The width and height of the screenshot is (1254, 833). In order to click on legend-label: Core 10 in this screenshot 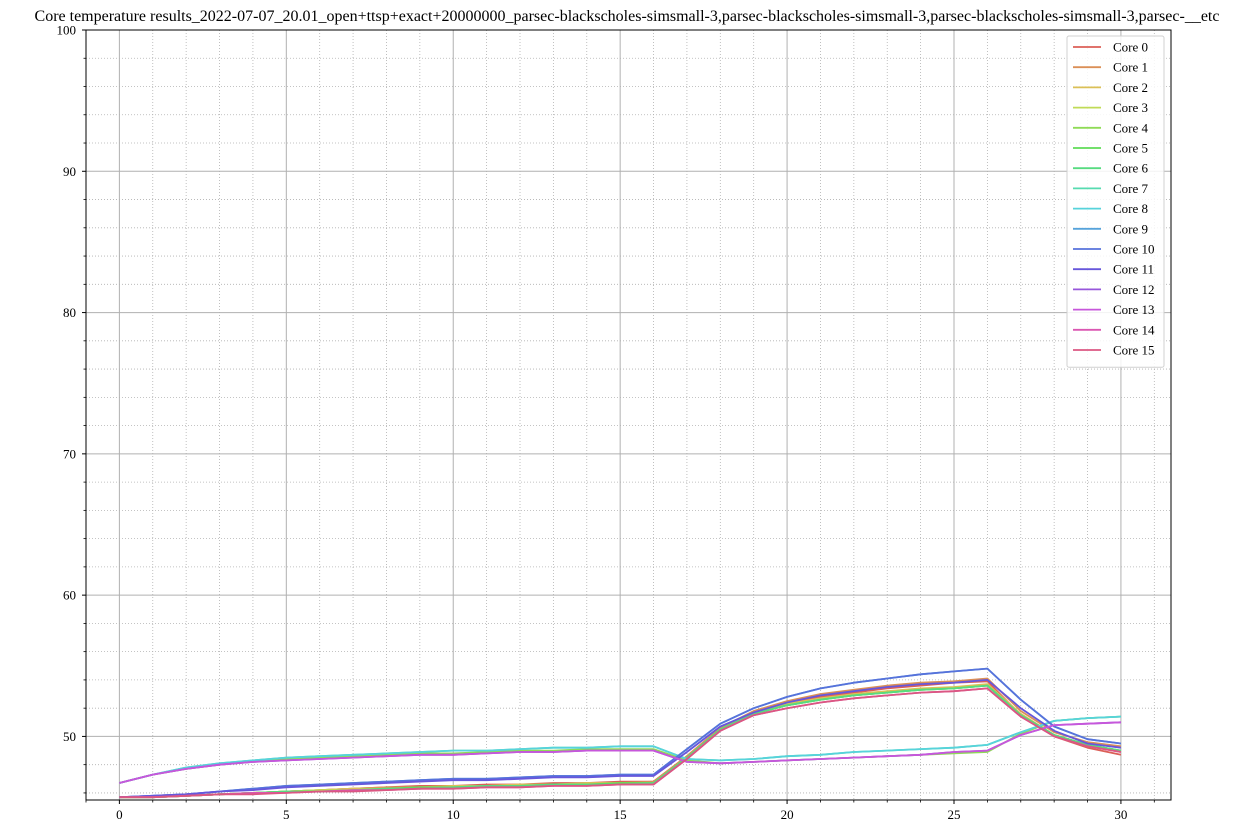, I will do `click(1134, 249)`.